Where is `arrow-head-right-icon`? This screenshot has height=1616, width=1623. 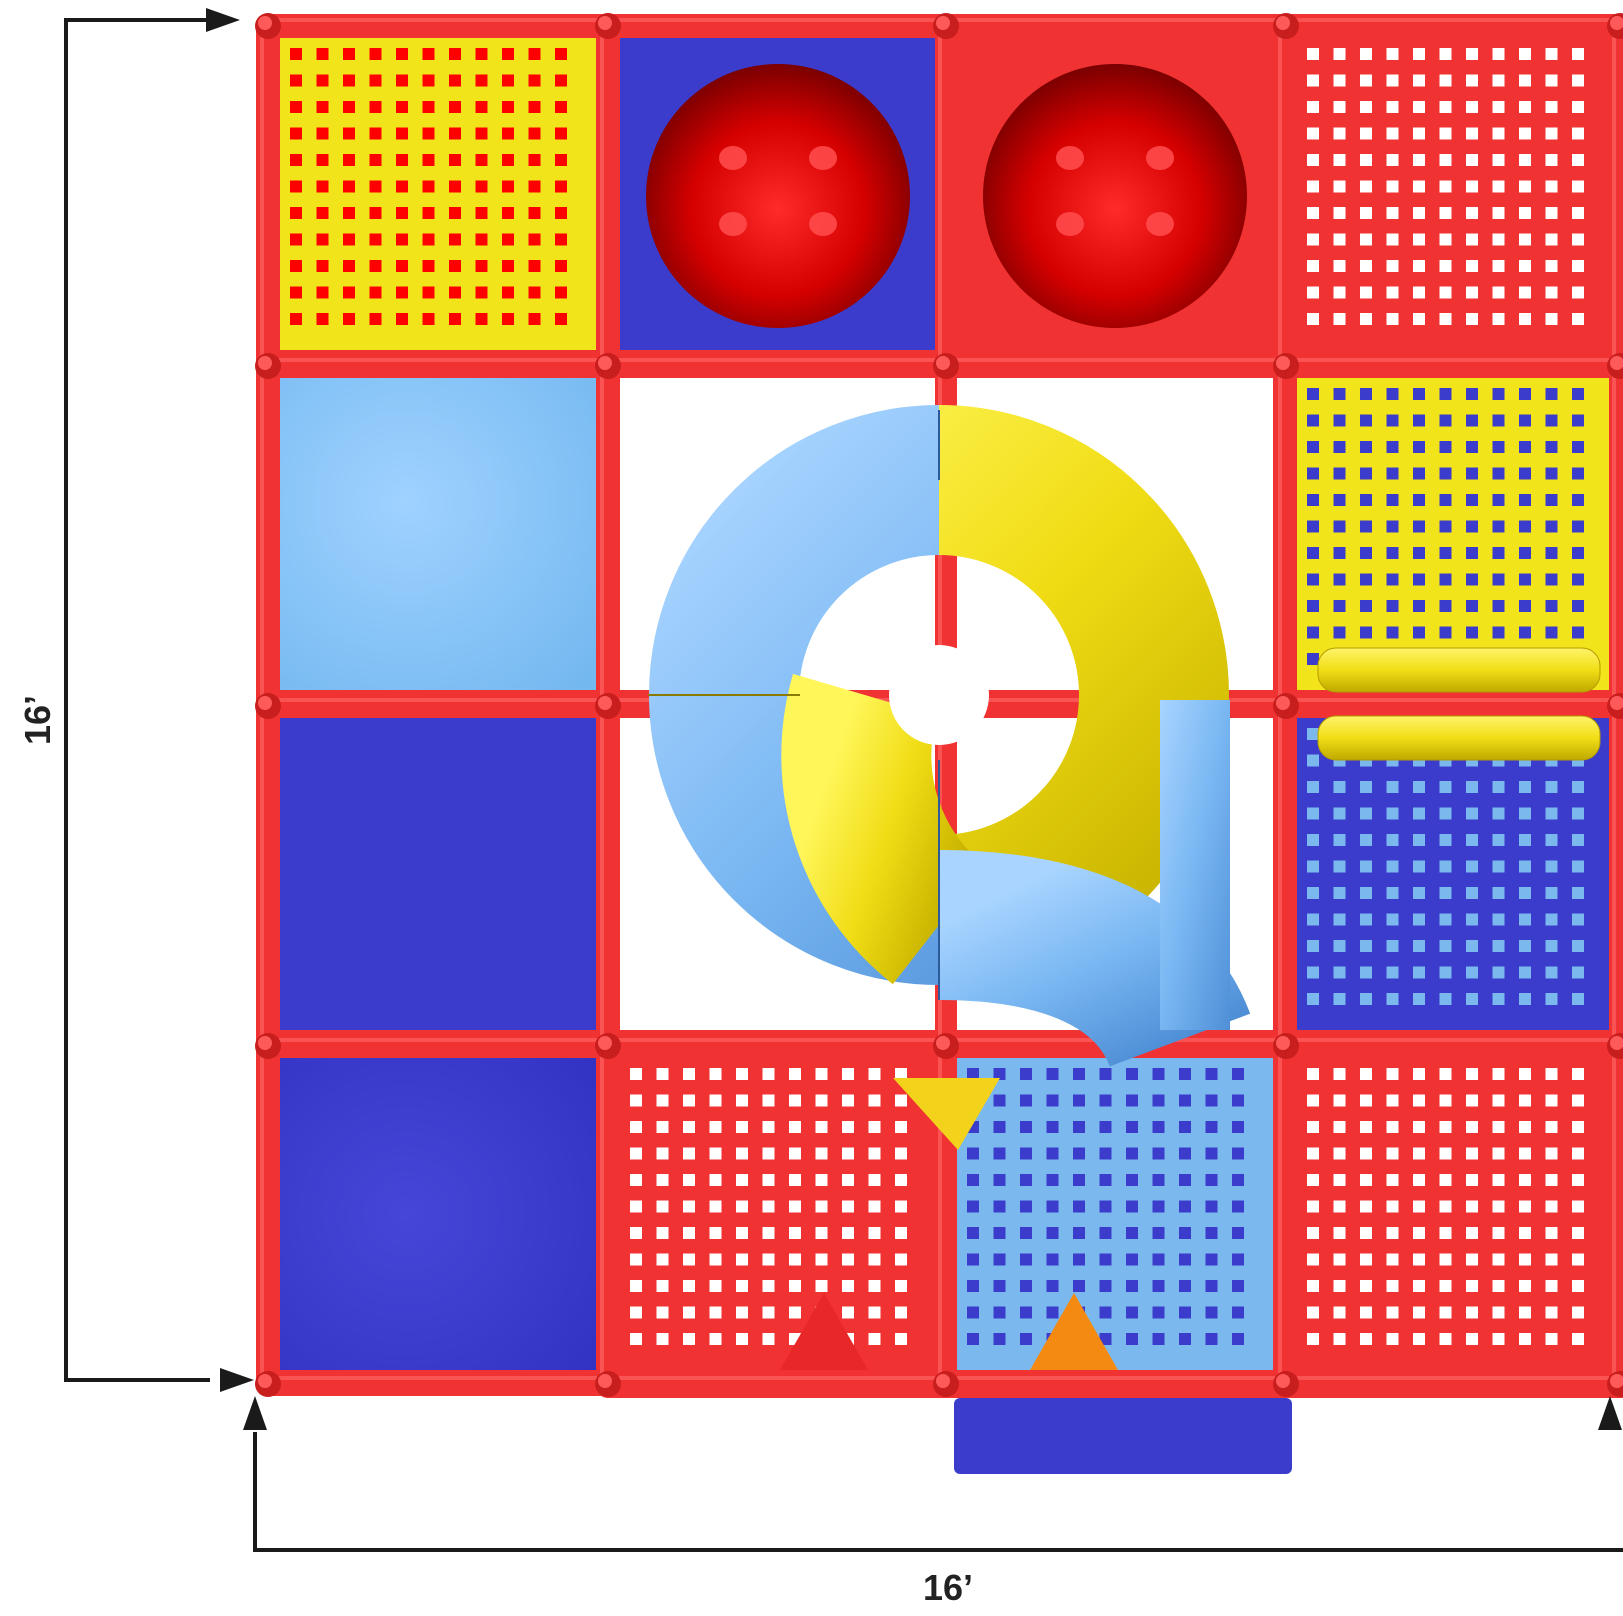 arrow-head-right-icon is located at coordinates (1610, 1413).